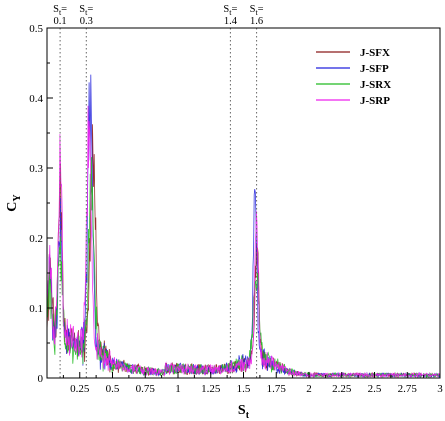  What do you see at coordinates (244, 389) in the screenshot?
I see `x-tick-label: 1.5` at bounding box center [244, 389].